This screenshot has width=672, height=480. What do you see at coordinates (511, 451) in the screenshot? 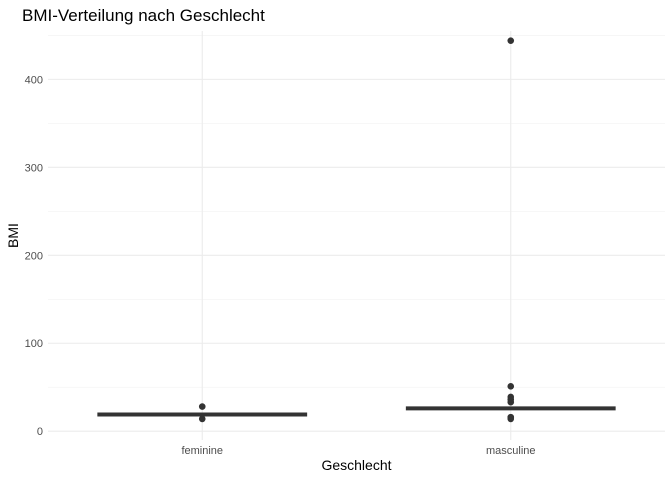
I see `x-tick-label: masculine` at bounding box center [511, 451].